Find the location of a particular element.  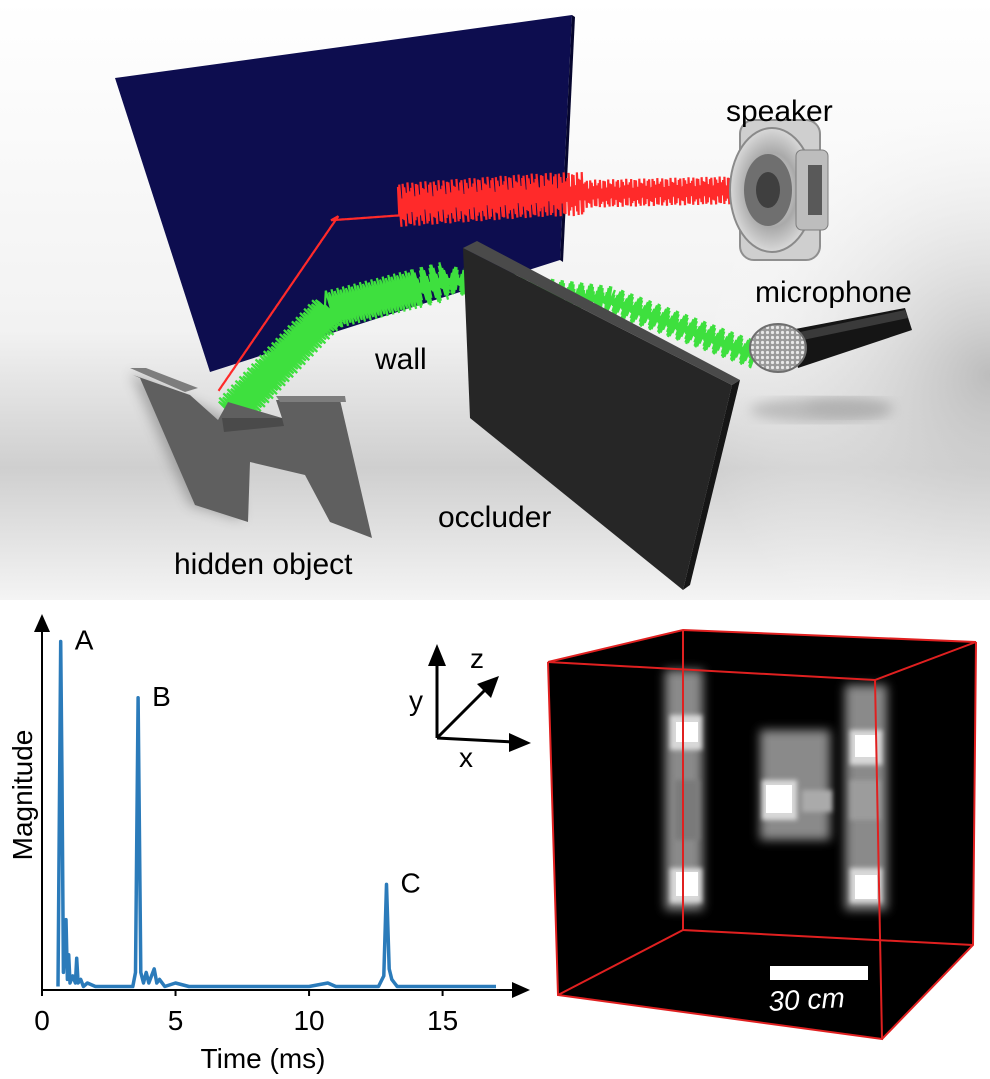

y-axis-arrow is located at coordinates (42, 623).